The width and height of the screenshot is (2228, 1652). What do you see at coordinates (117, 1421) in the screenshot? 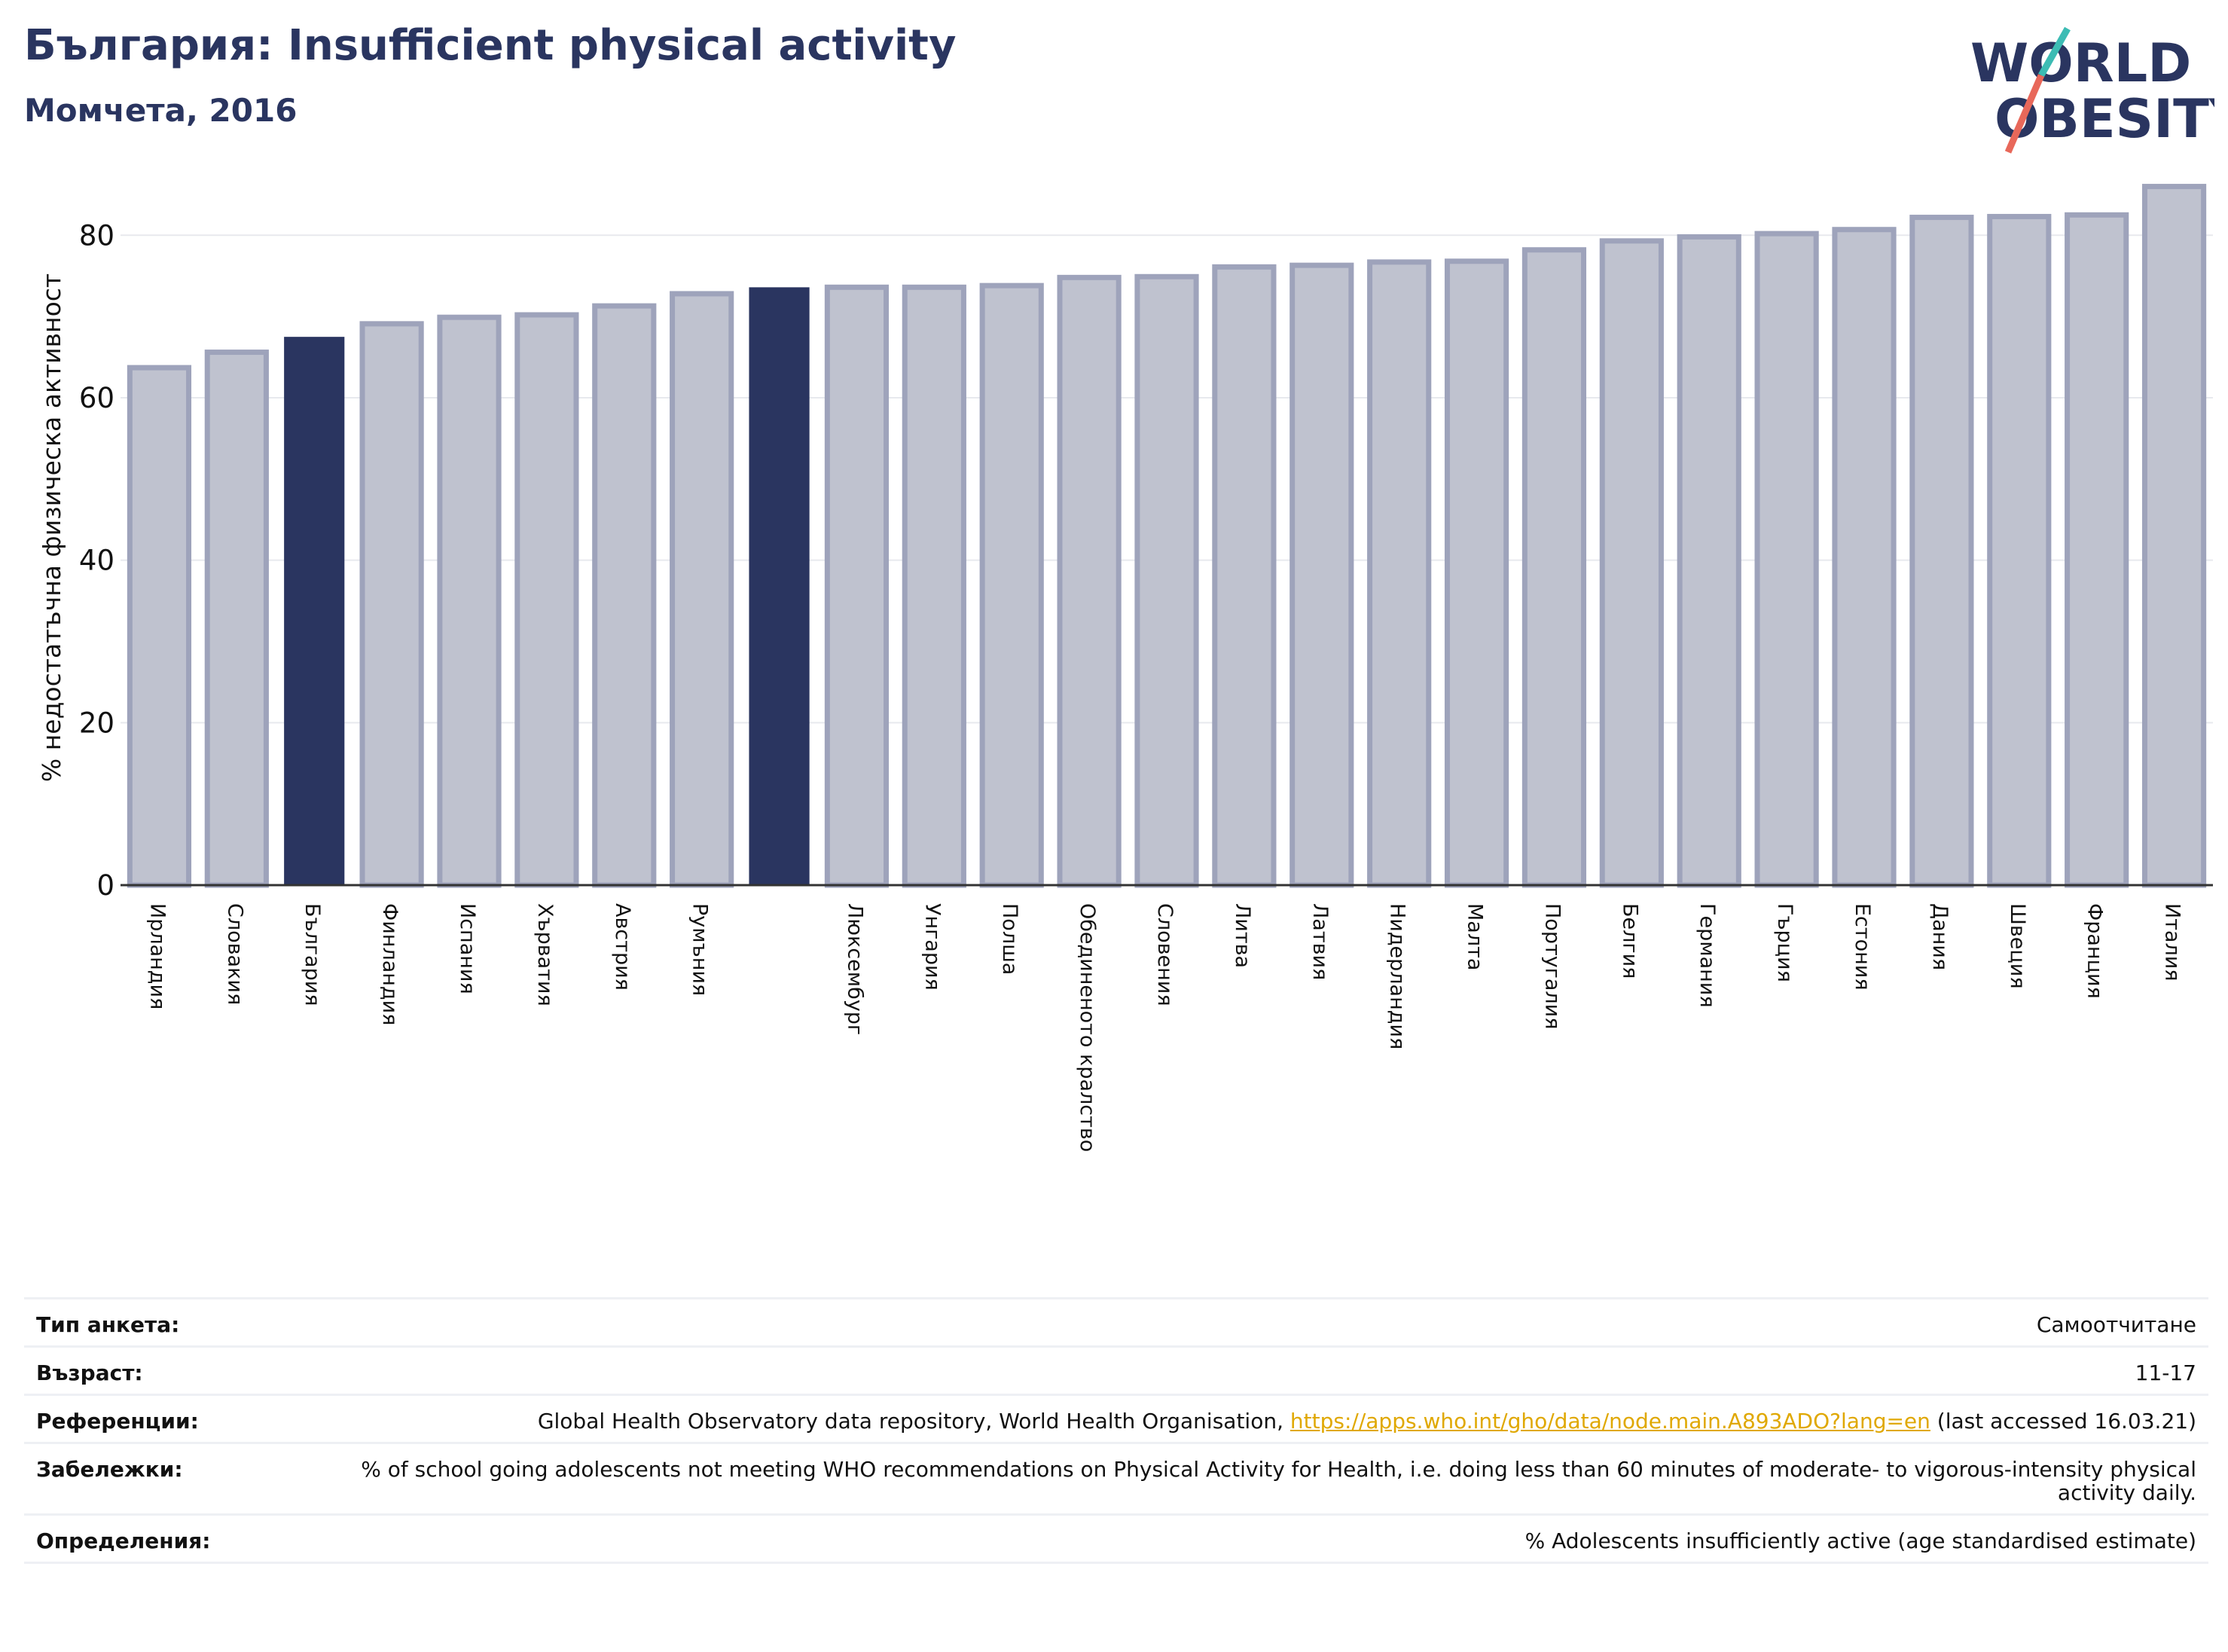
I see `references-label: Референции:` at bounding box center [117, 1421].